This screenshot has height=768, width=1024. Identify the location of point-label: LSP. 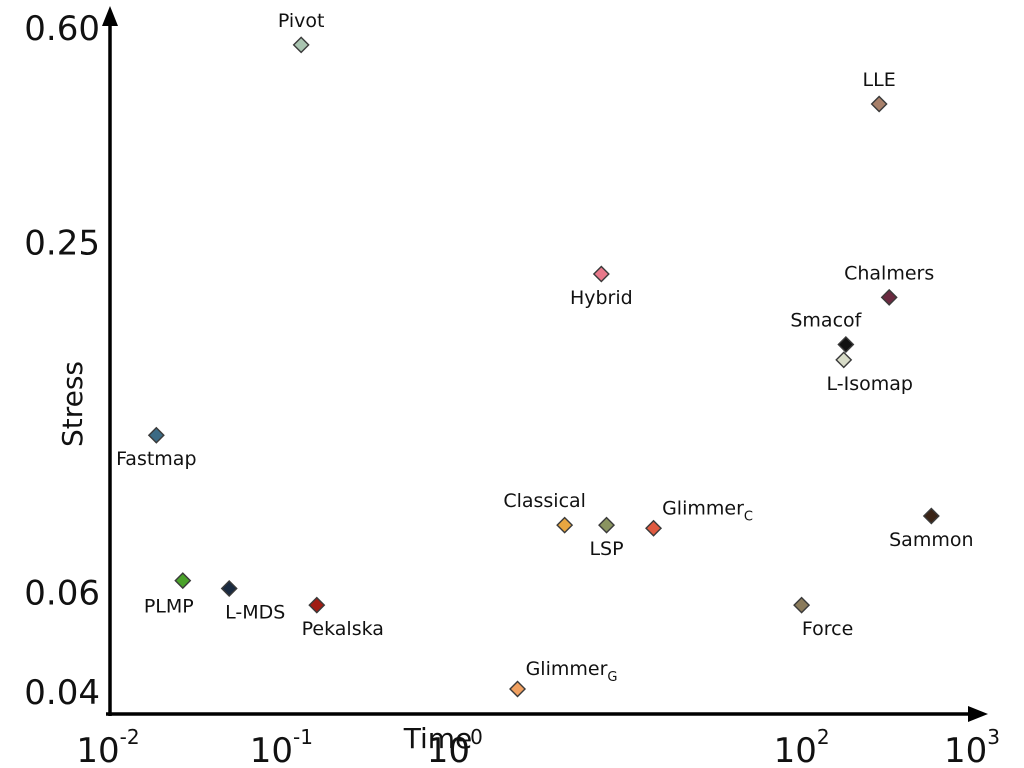
(606, 549).